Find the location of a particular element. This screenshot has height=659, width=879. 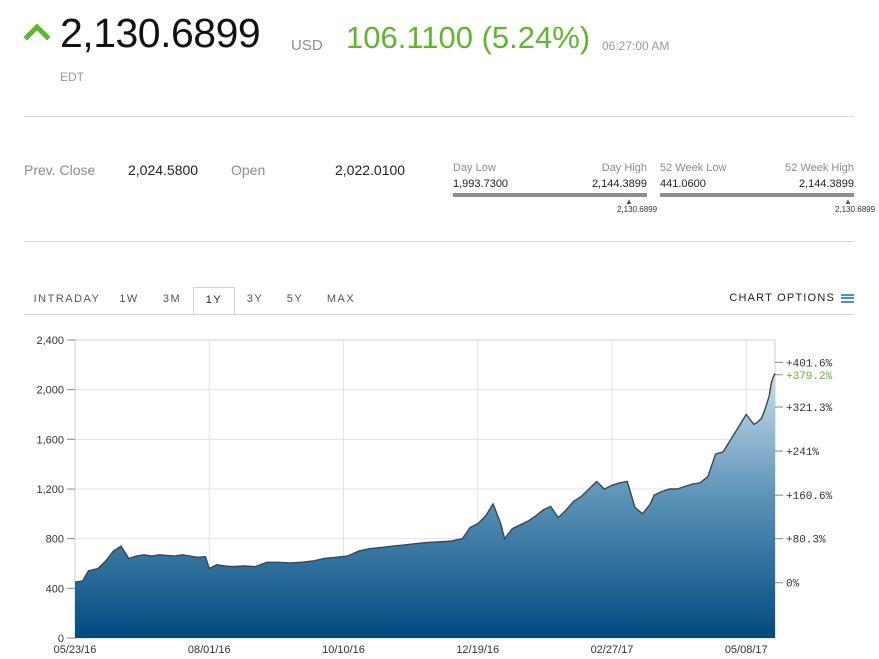

tab-intraday: INTRADAY is located at coordinates (67, 299).